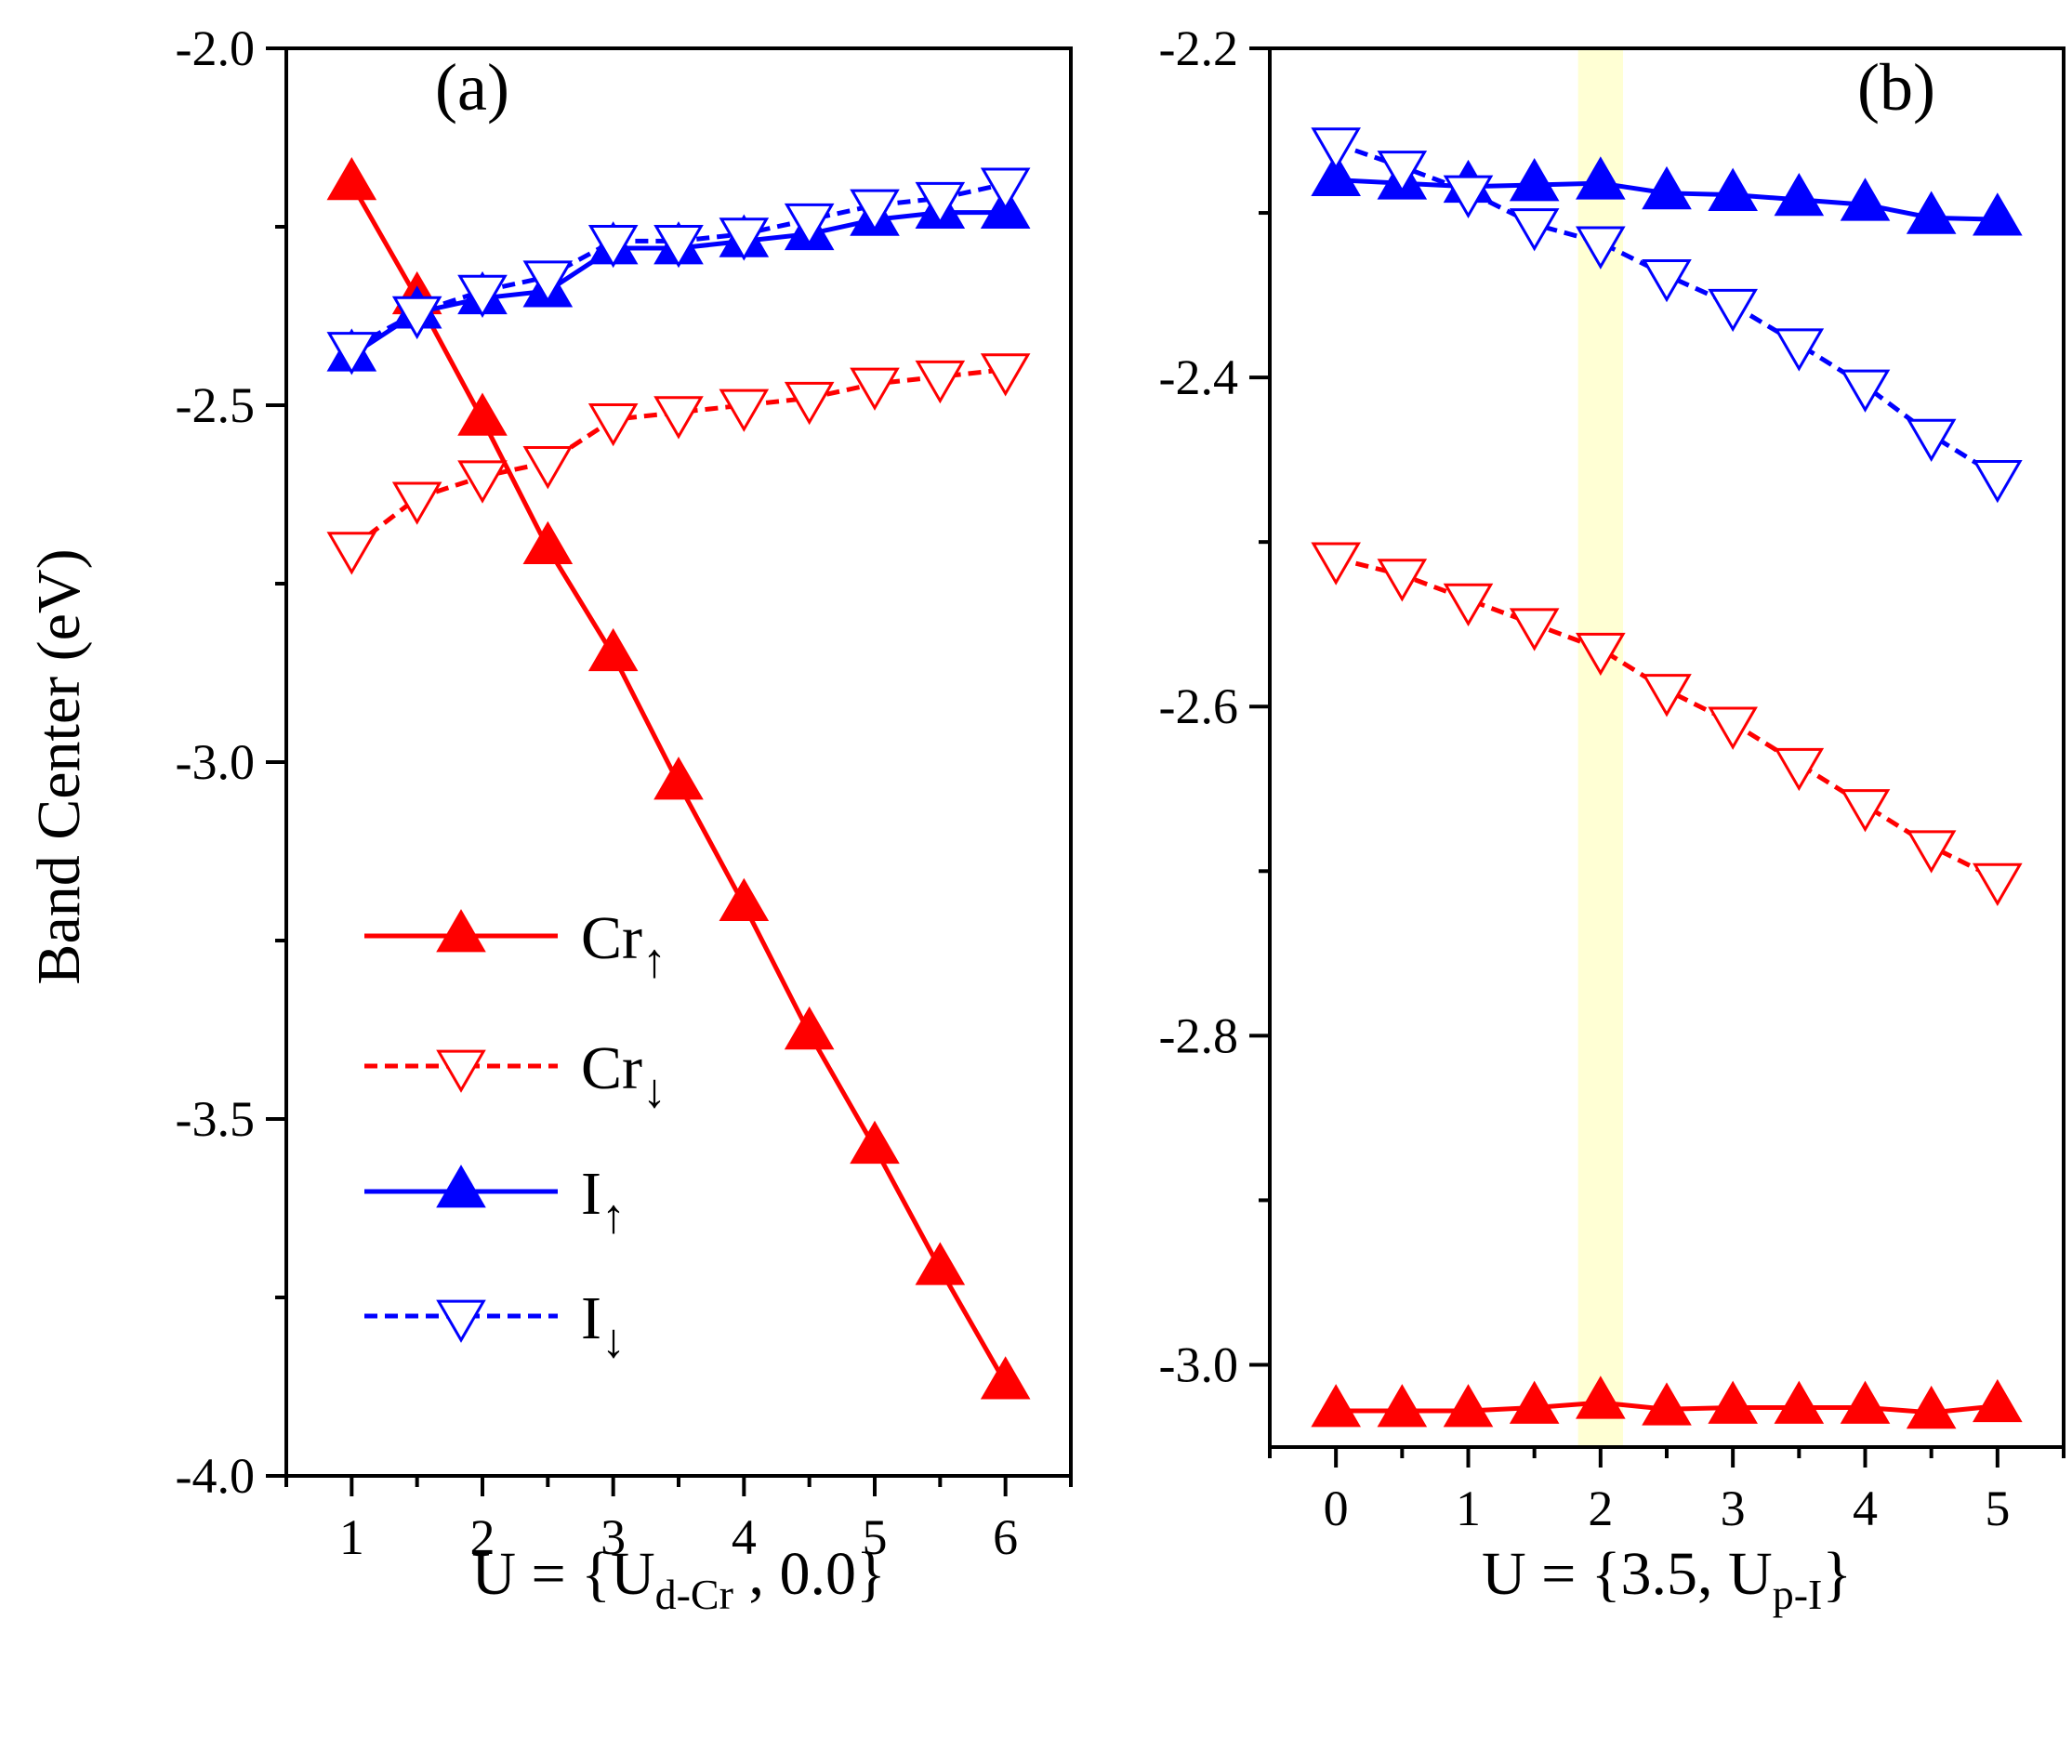 This screenshot has height=1764, width=2072. Describe the element at coordinates (472, 87) in the screenshot. I see `panel-label: (a)` at that location.